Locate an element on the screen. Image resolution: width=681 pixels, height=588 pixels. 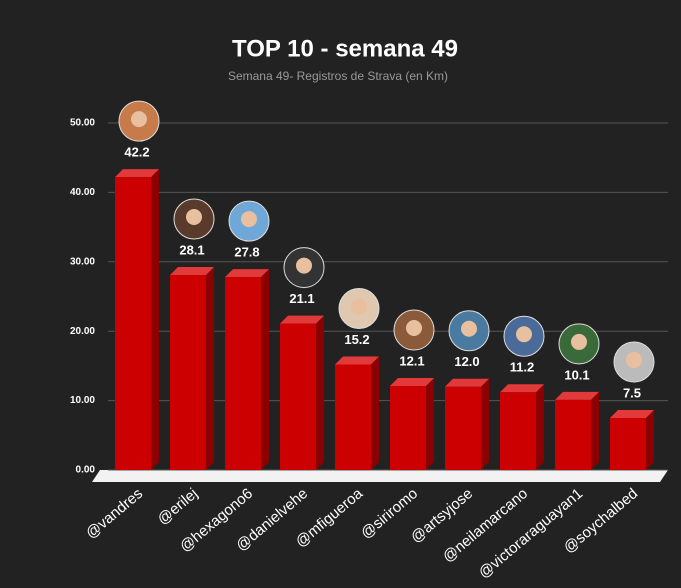
y-tick-label: 50.00 is located at coordinates (82, 123).